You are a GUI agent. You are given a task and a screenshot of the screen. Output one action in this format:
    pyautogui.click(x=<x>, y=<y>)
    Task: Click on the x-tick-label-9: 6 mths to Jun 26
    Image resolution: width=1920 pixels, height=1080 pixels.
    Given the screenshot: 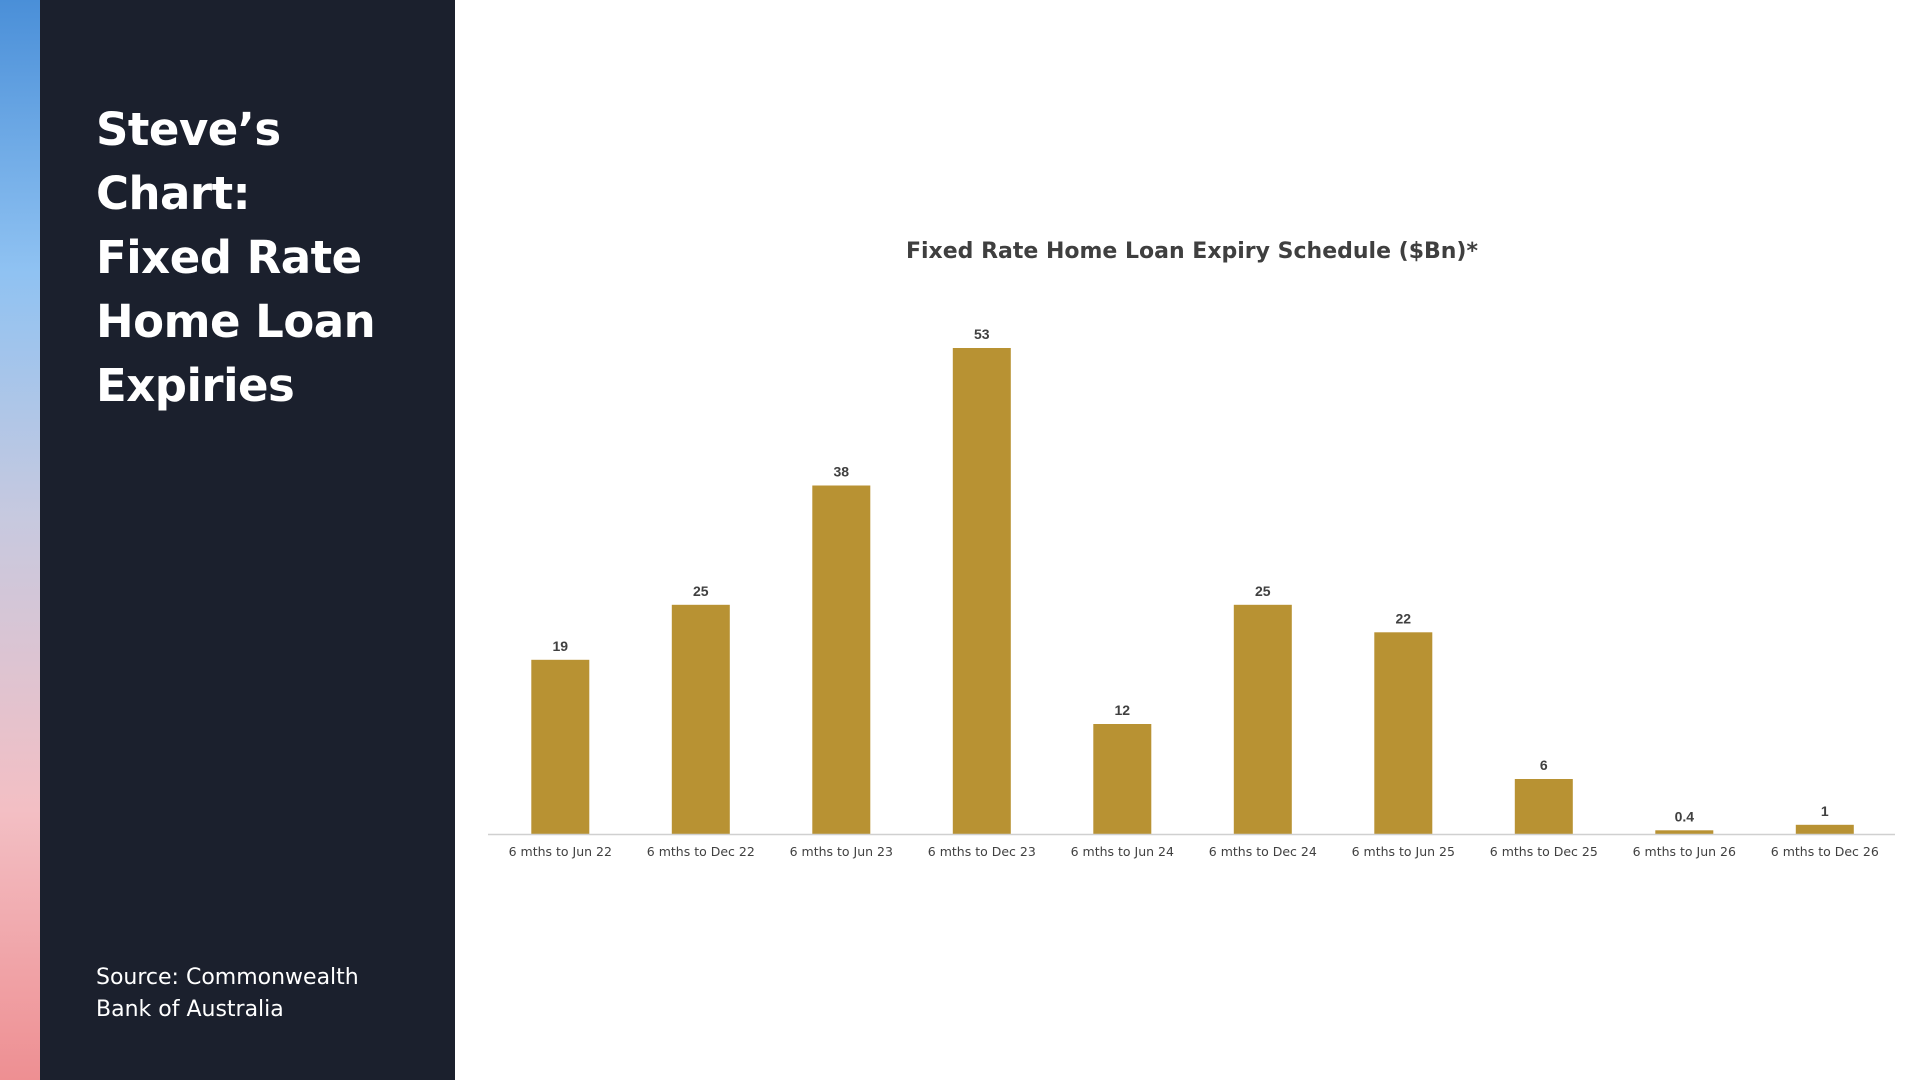 What is the action you would take?
    pyautogui.click(x=1684, y=851)
    